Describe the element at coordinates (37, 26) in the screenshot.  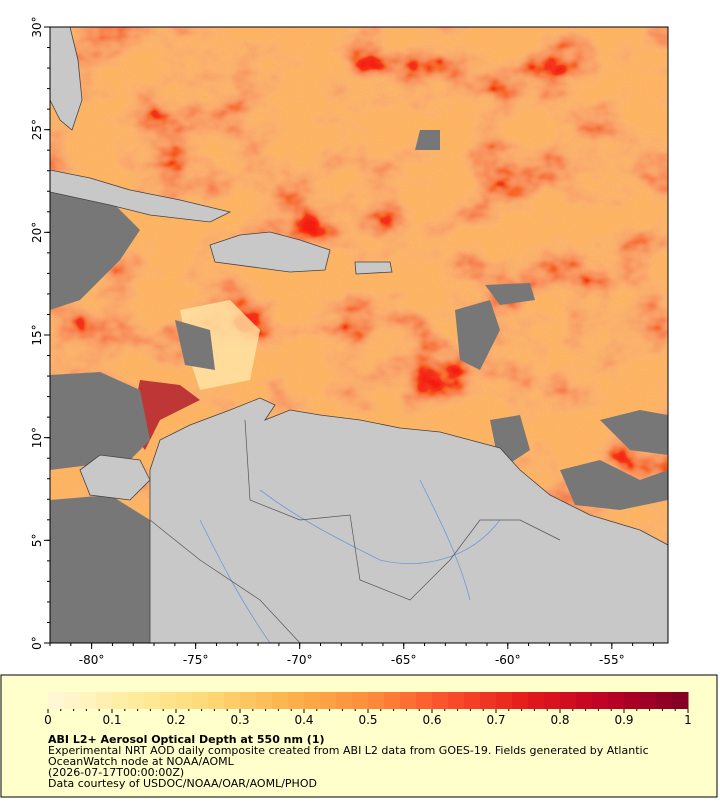
I see `y-tick-label: 30°` at that location.